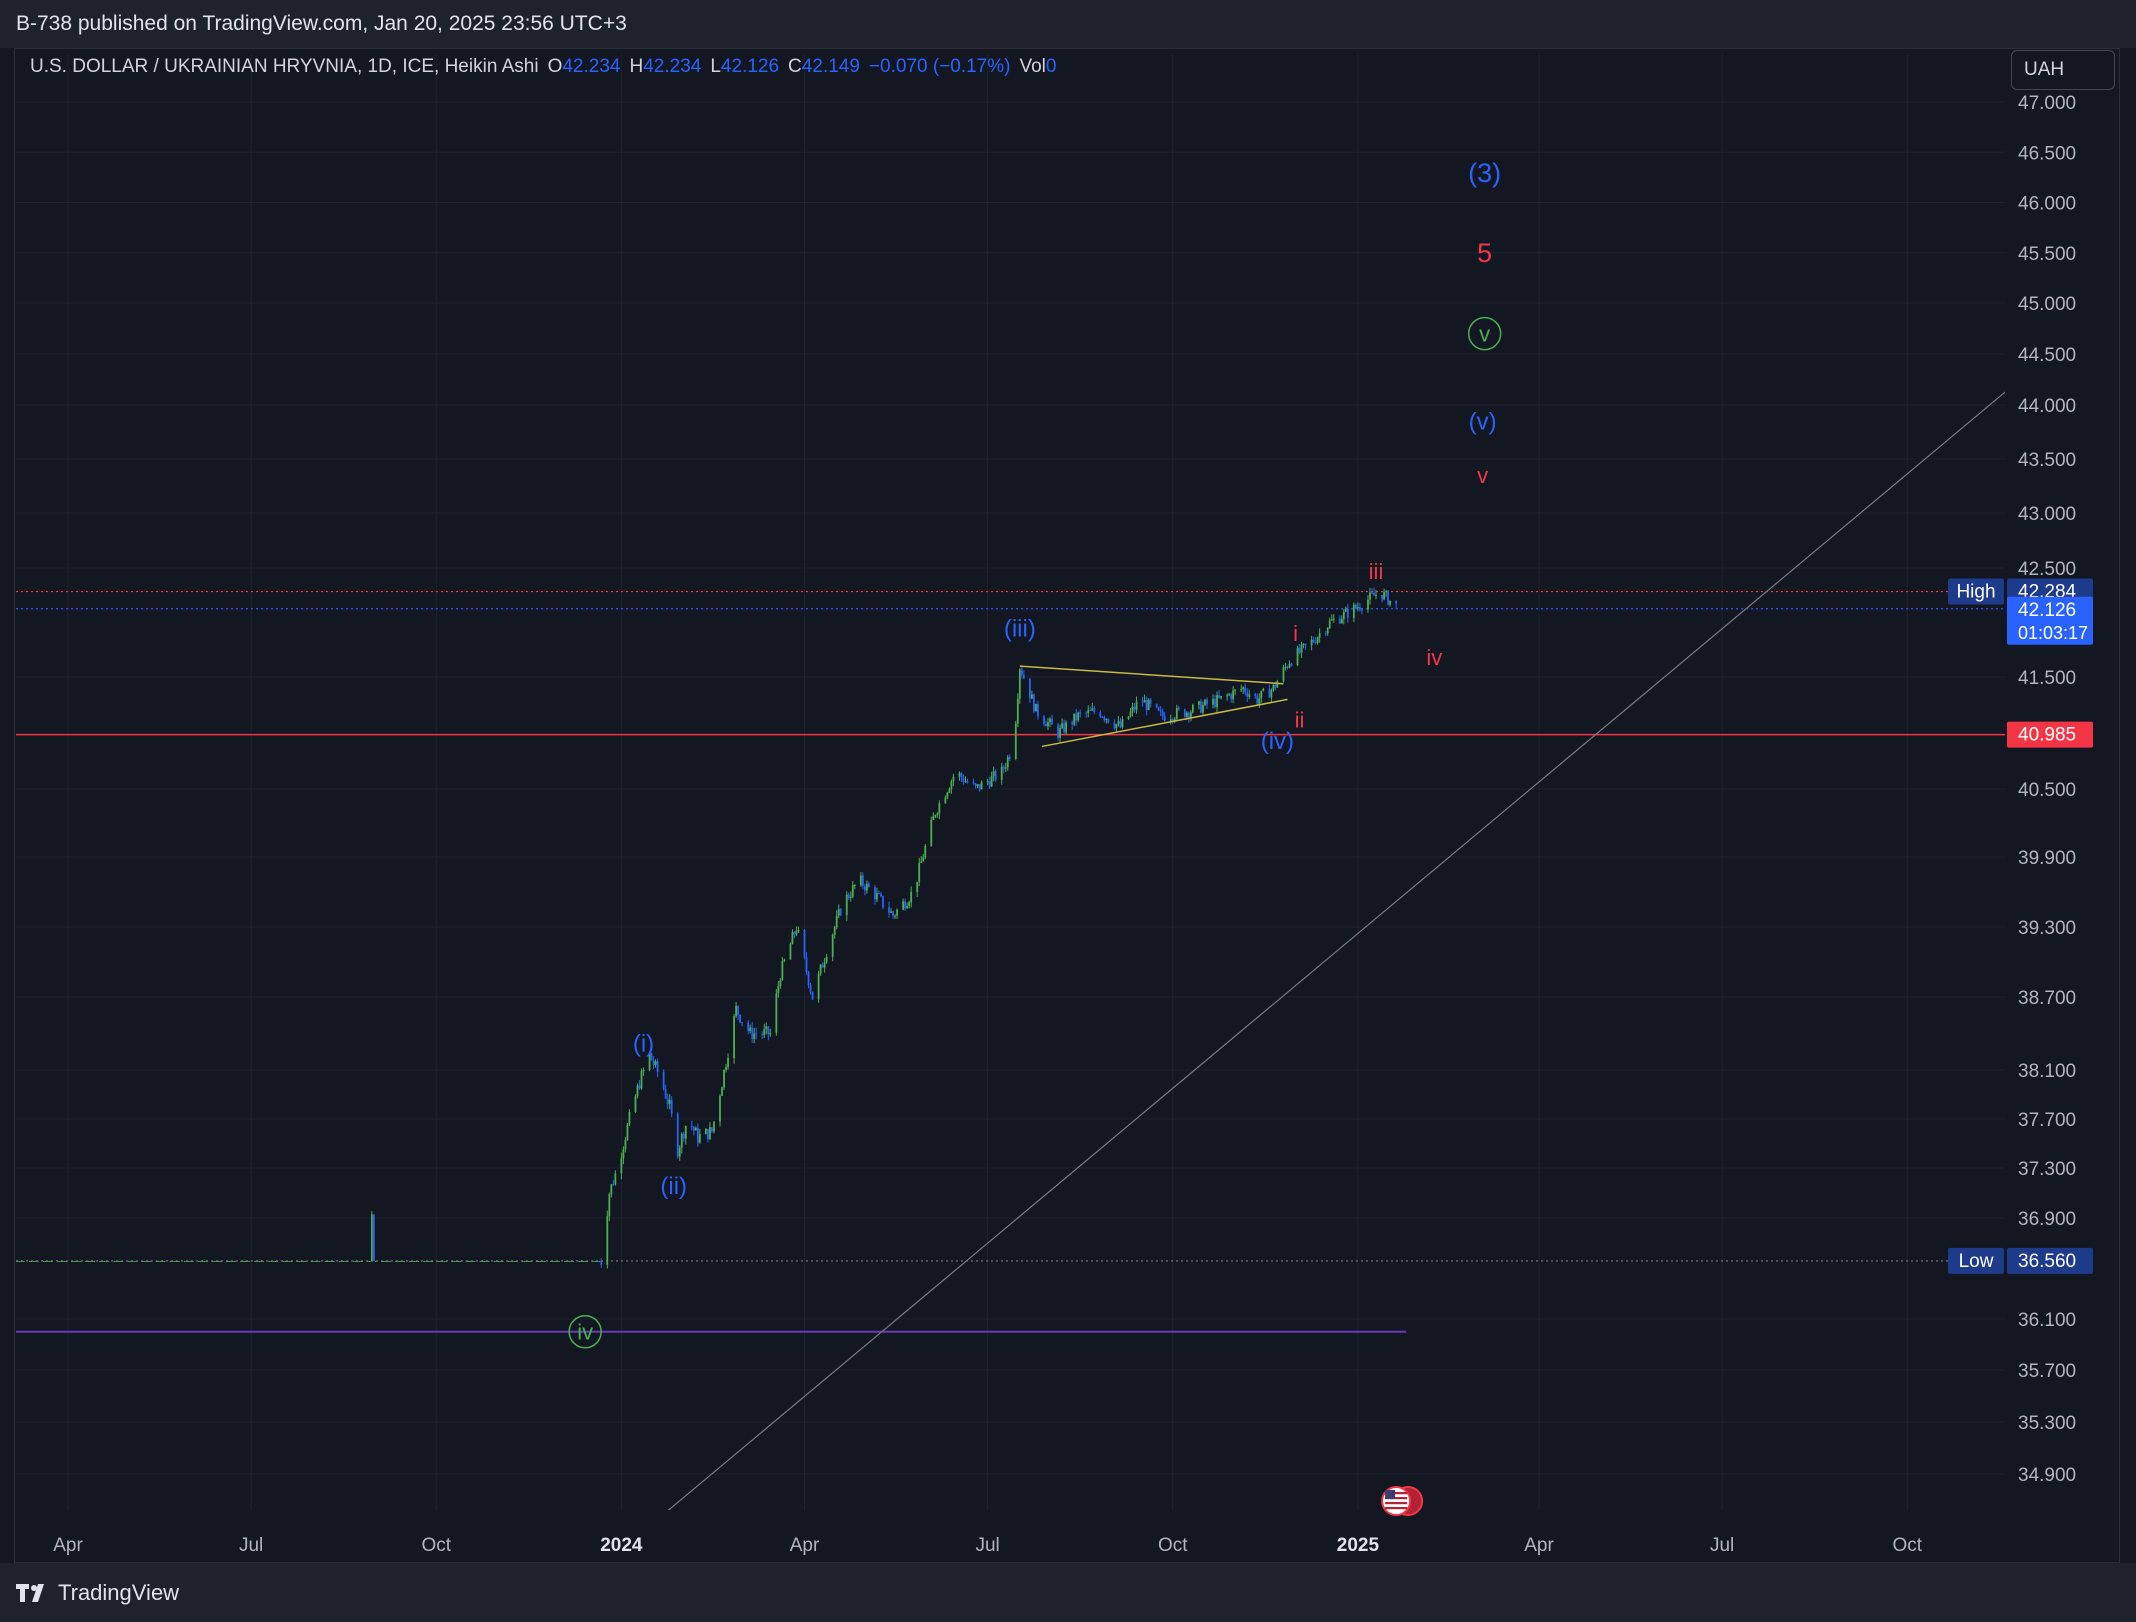 This screenshot has width=2136, height=1622. What do you see at coordinates (1295, 633) in the screenshot?
I see `wave-label: i` at bounding box center [1295, 633].